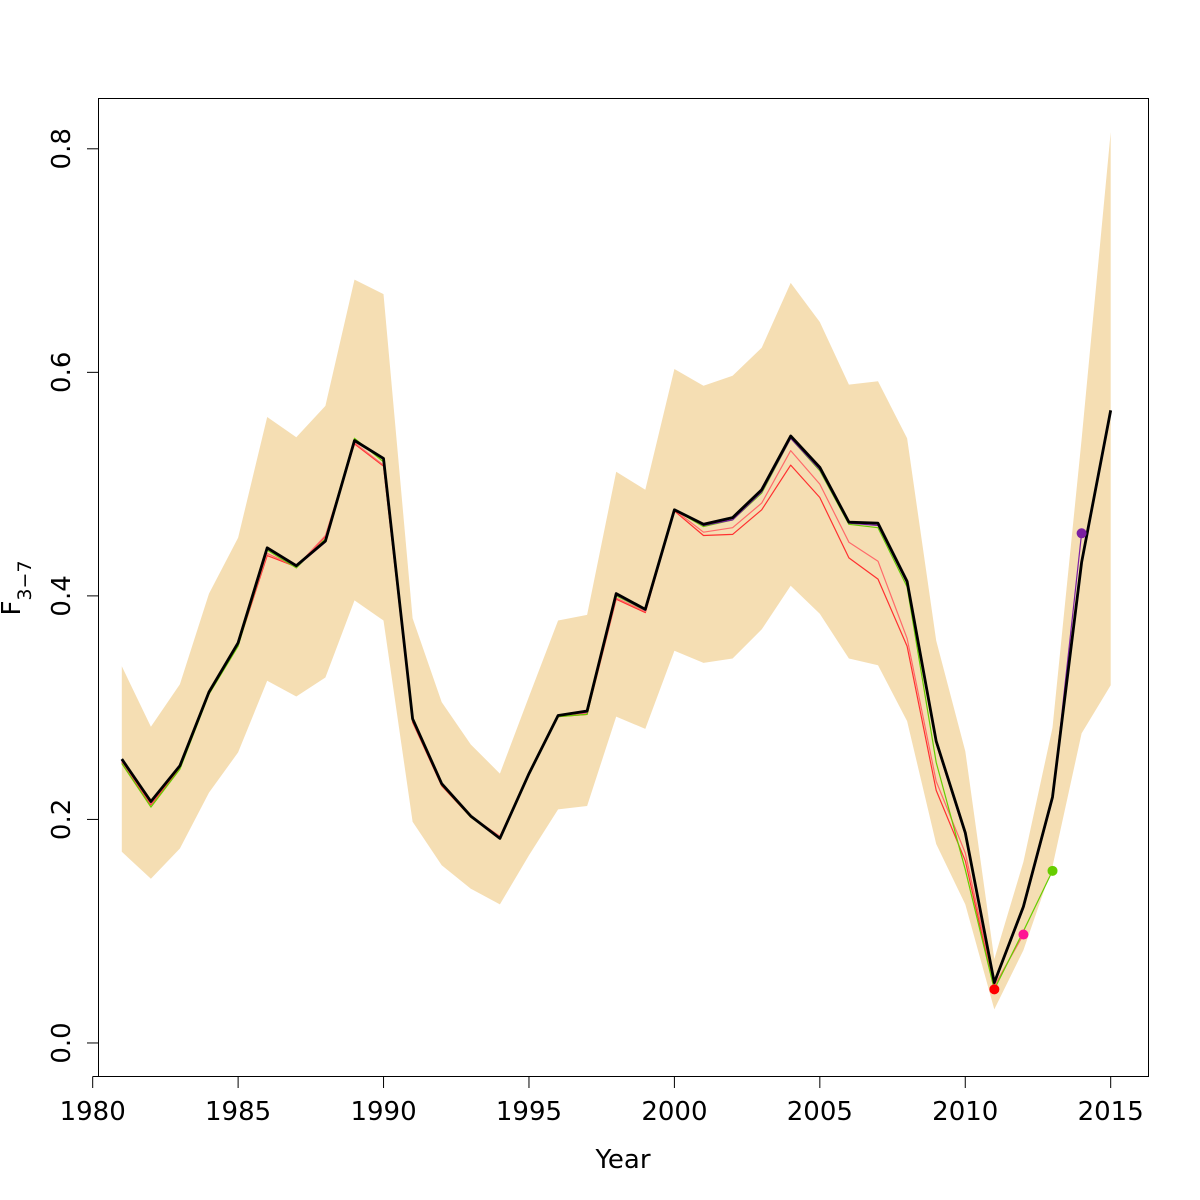  What do you see at coordinates (62, 819) in the screenshot?
I see `y-tick-label: 0.2` at bounding box center [62, 819].